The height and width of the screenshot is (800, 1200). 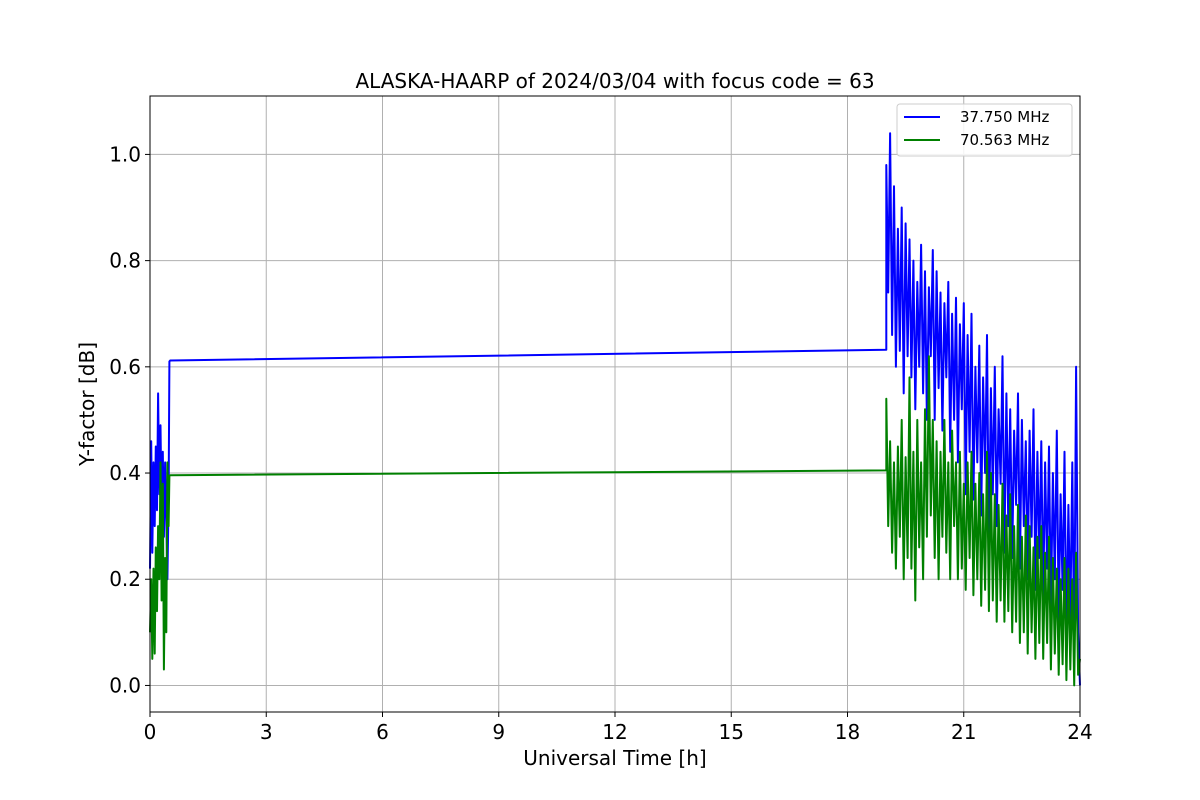 I want to click on x-axis-label: Universal Time [h], so click(x=614, y=758).